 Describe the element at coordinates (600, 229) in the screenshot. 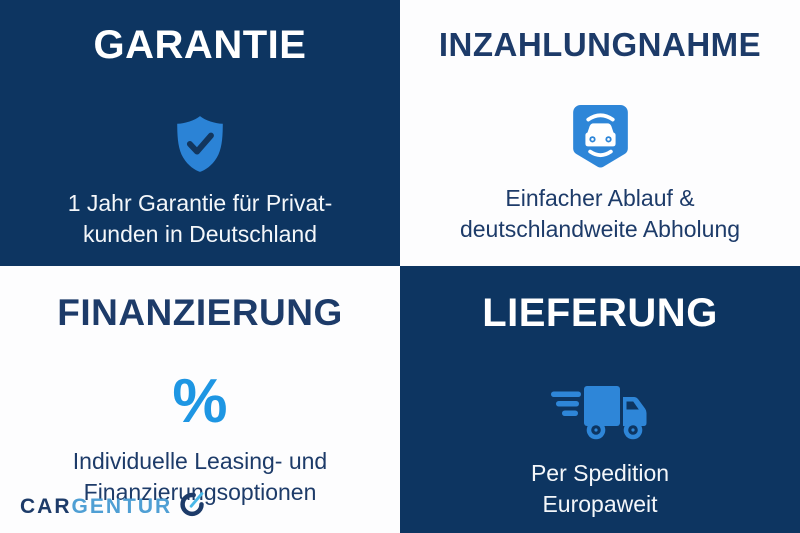

I see `inzahlungnahme-line-2: deutschlandweite Abholung` at that location.